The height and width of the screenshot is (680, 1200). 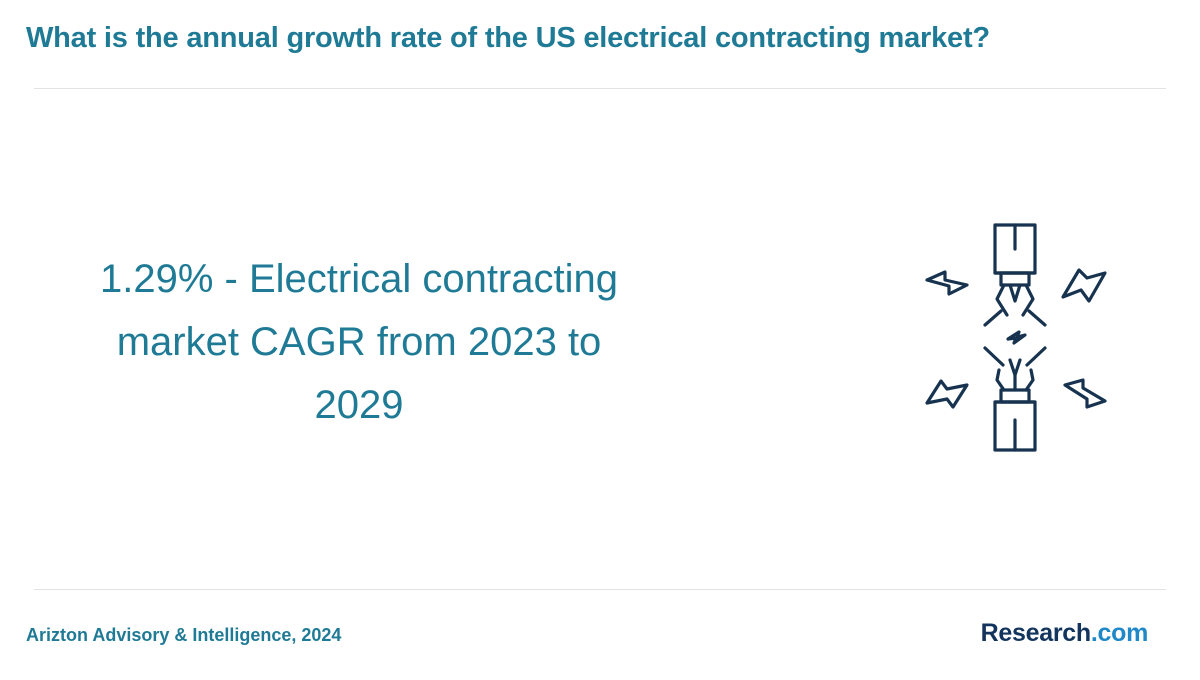 What do you see at coordinates (1119, 633) in the screenshot?
I see `brand-logo-tld: .com` at bounding box center [1119, 633].